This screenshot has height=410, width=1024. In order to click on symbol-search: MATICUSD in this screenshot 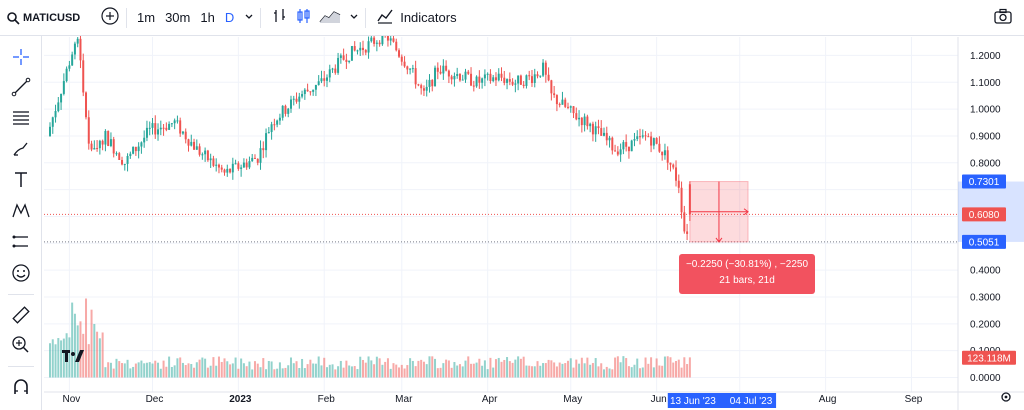, I will do `click(45, 18)`.